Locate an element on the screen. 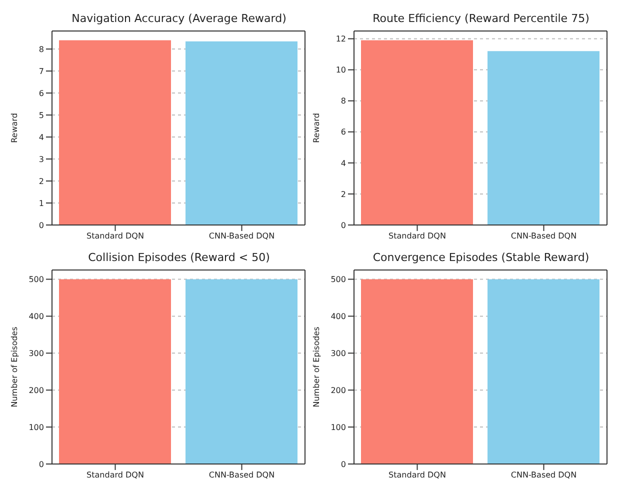  chart-title: Collision Episodes (Reward < 50) is located at coordinates (179, 257).